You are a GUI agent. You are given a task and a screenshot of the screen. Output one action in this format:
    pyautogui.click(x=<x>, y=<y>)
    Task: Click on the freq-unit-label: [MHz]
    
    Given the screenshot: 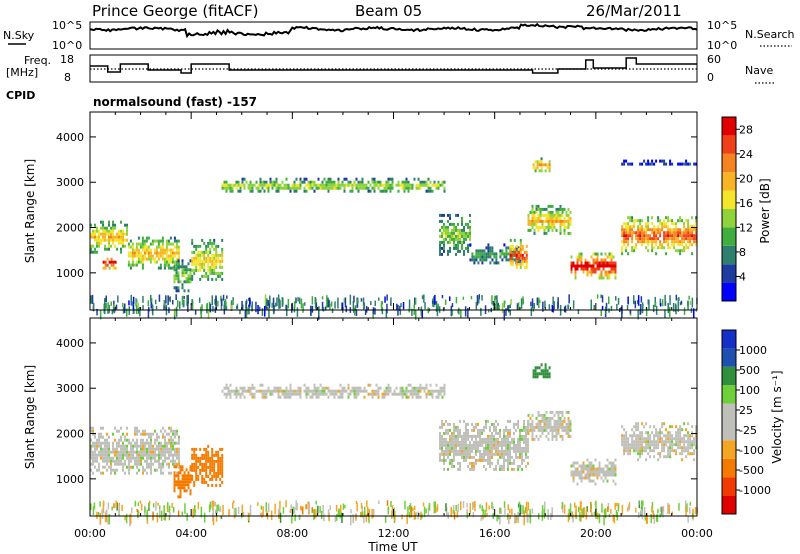 What is the action you would take?
    pyautogui.click(x=22, y=72)
    